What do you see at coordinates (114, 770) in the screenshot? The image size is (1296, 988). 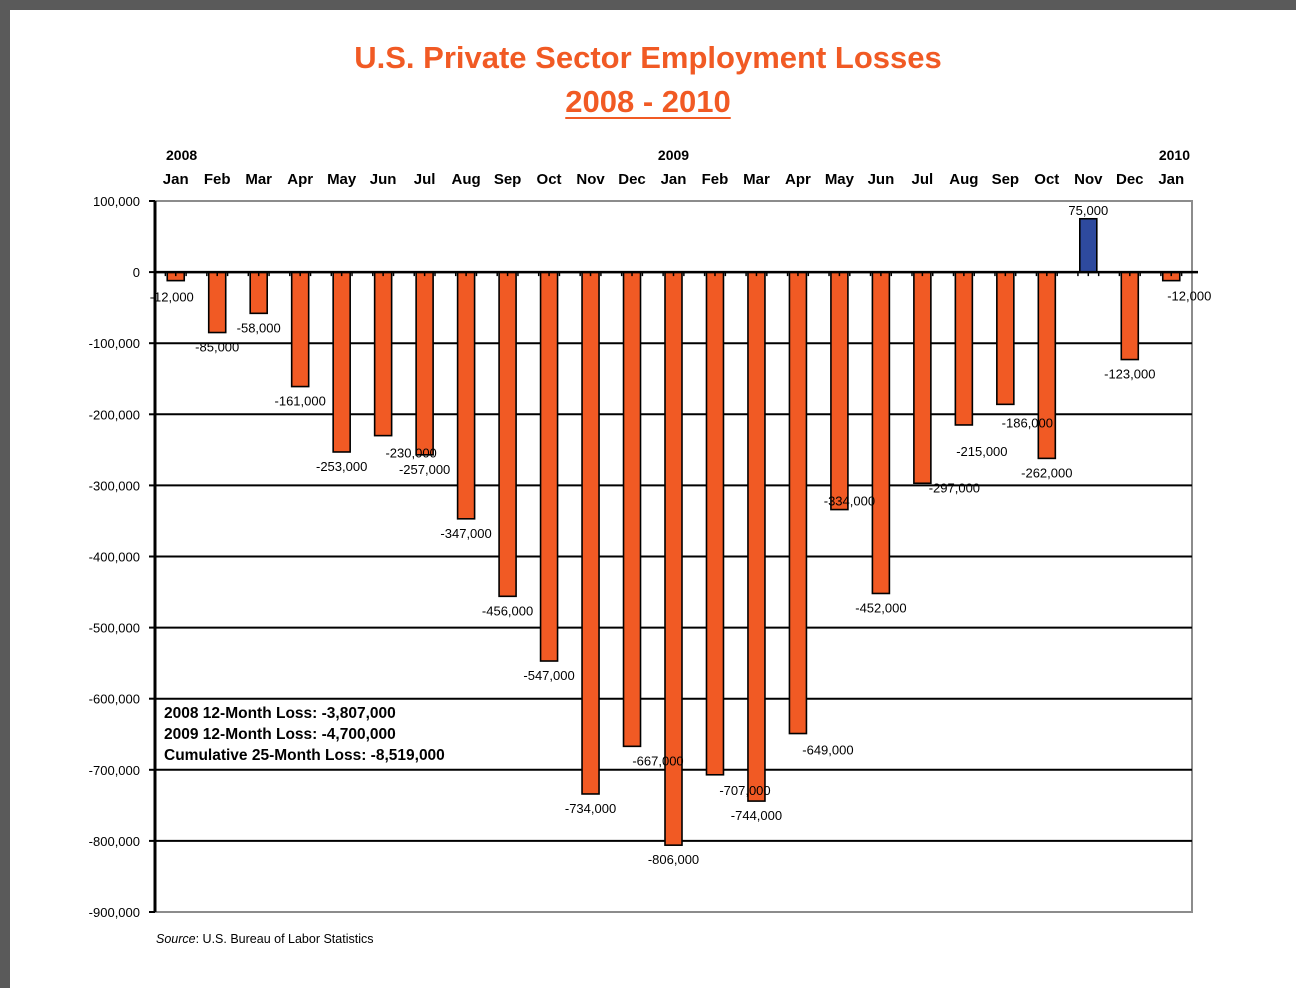 I see `y-tick-label: -700,000` at bounding box center [114, 770].